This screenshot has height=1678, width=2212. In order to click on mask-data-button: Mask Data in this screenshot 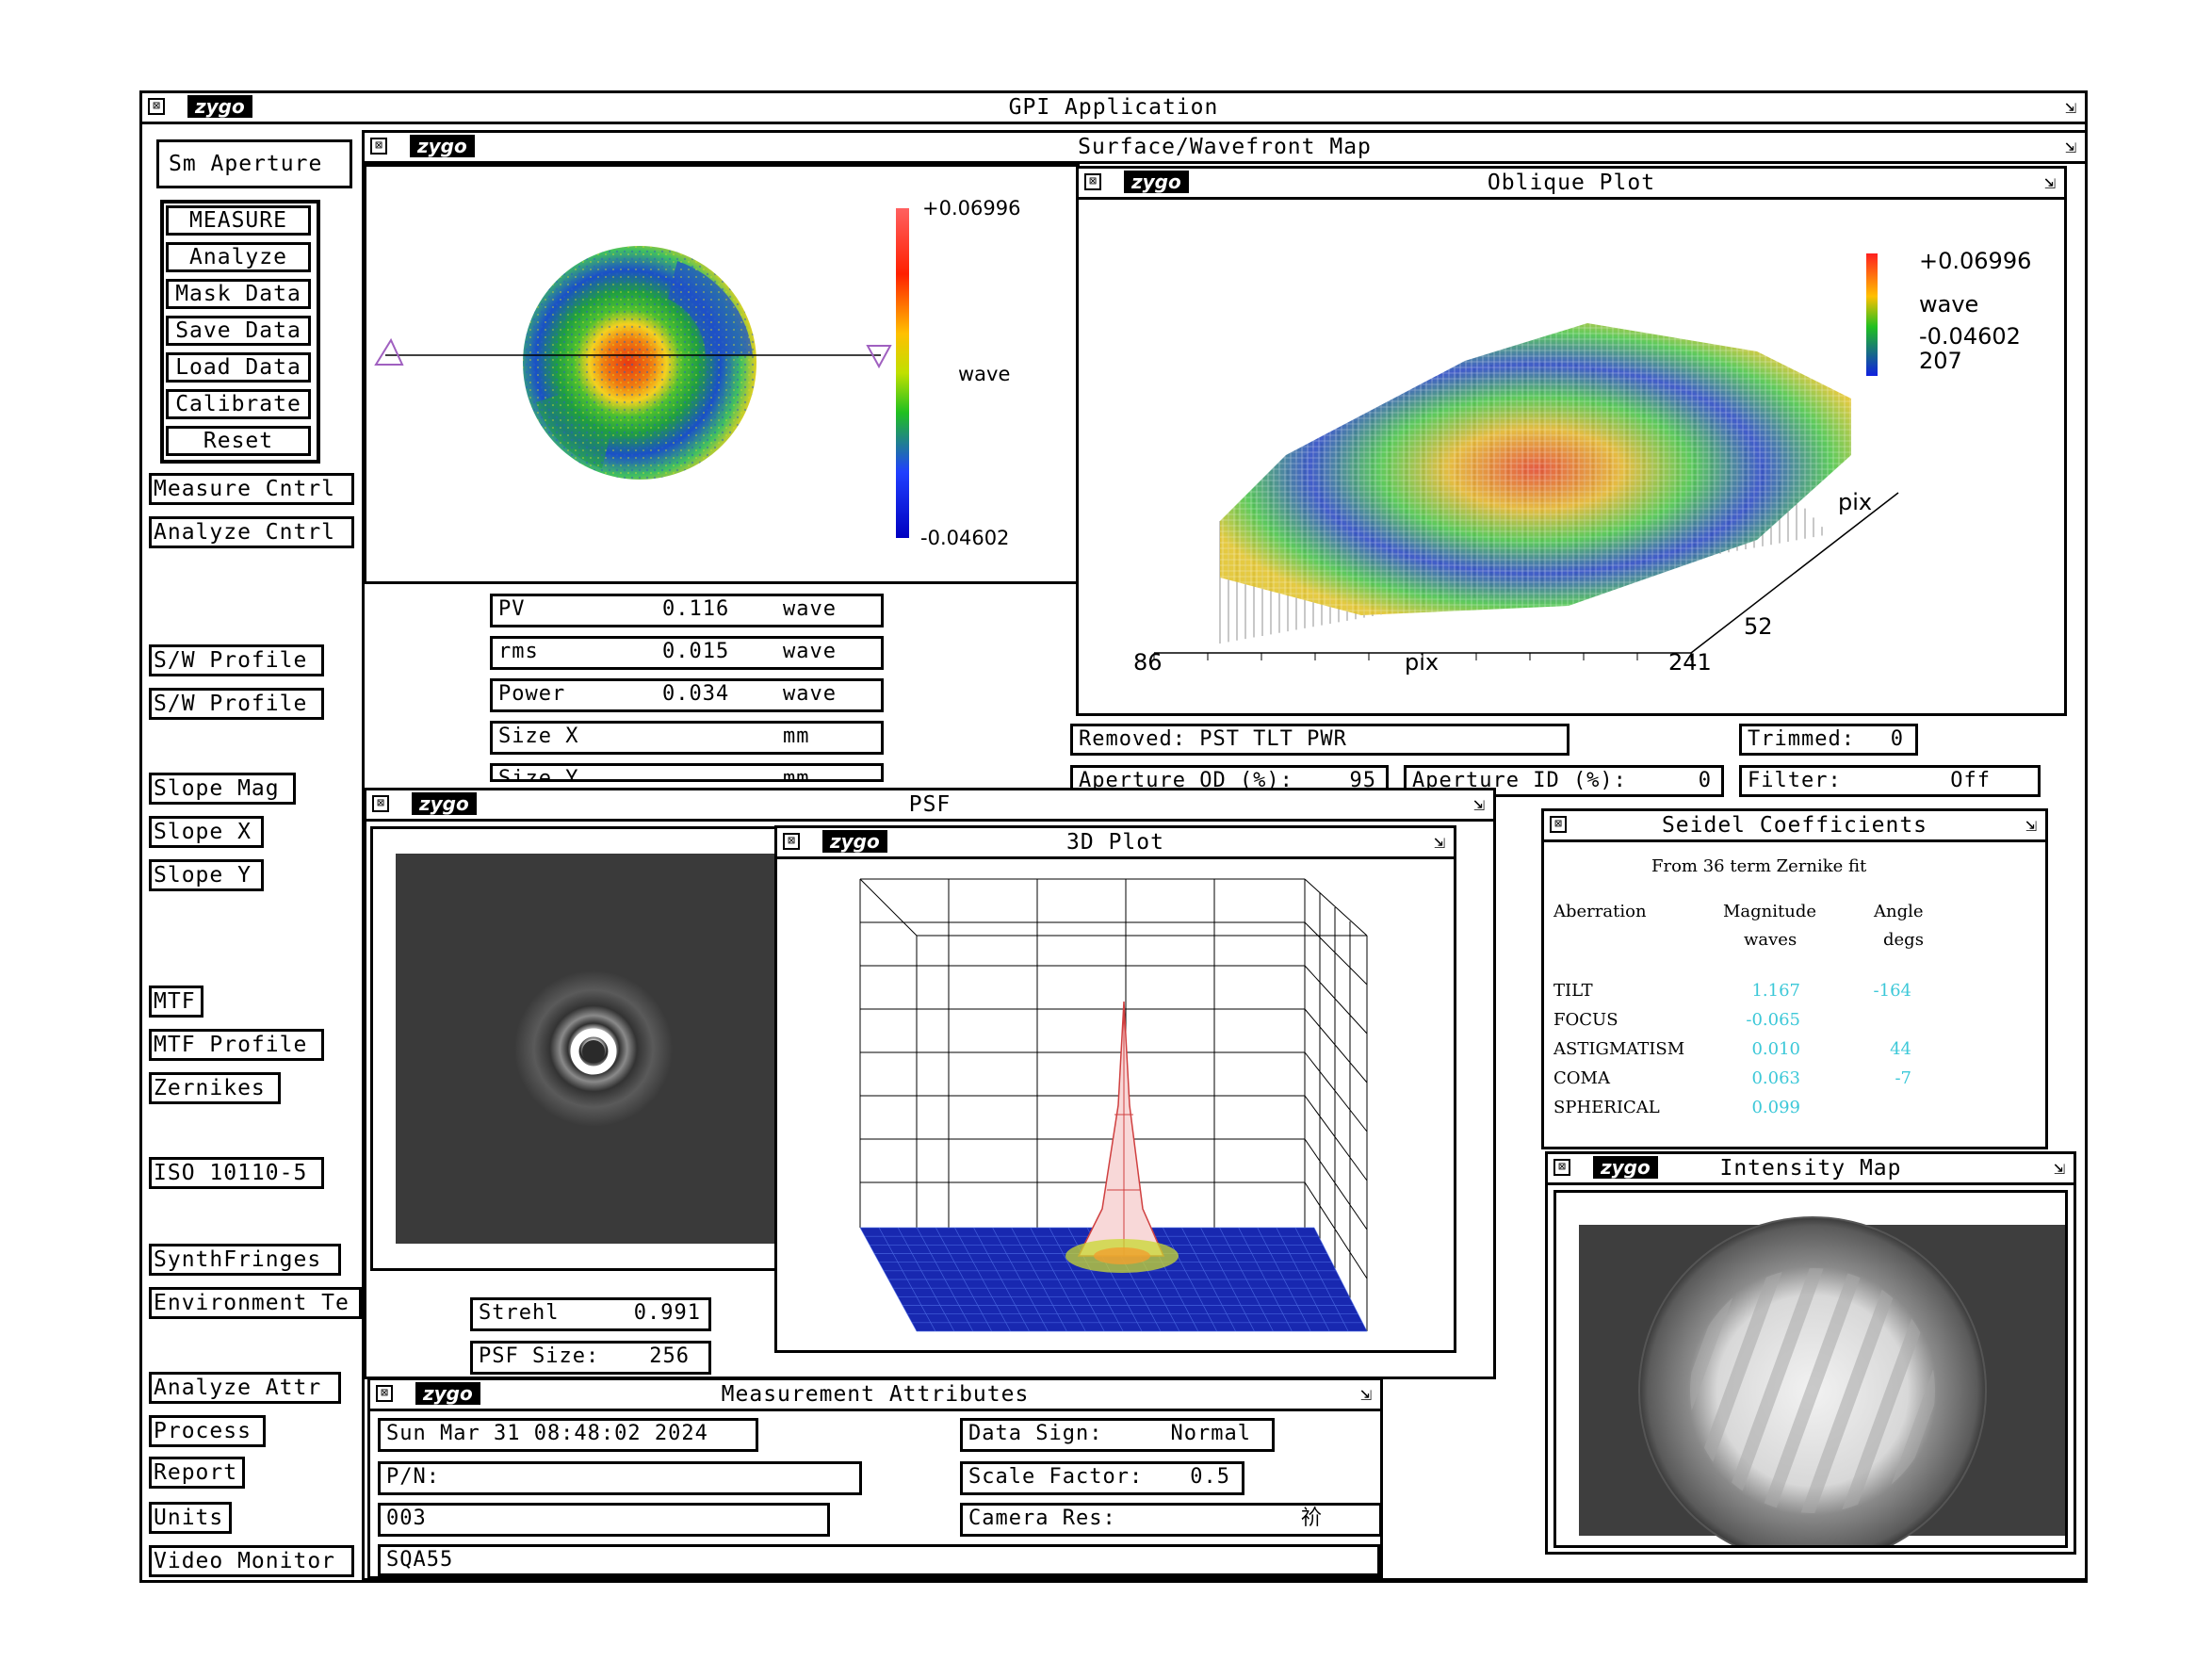, I will do `click(238, 294)`.